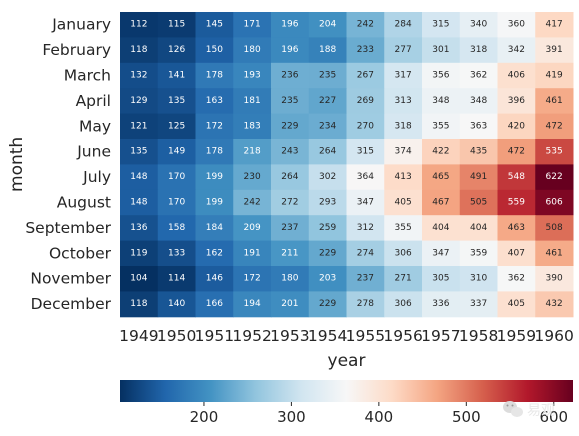  Describe the element at coordinates (289, 25) in the screenshot. I see `cell-value-label: 196` at that location.